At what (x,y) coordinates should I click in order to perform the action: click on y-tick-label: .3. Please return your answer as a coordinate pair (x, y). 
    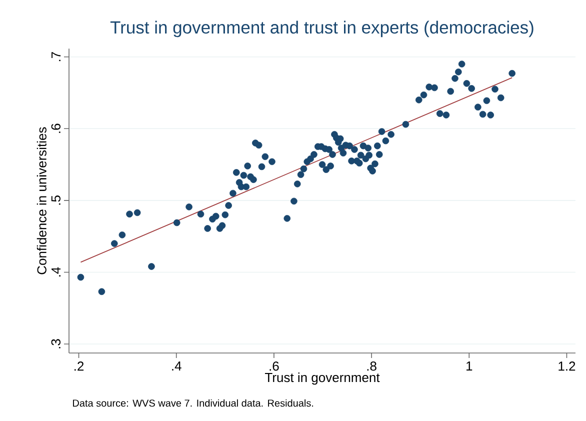
    Looking at the image, I should click on (55, 343).